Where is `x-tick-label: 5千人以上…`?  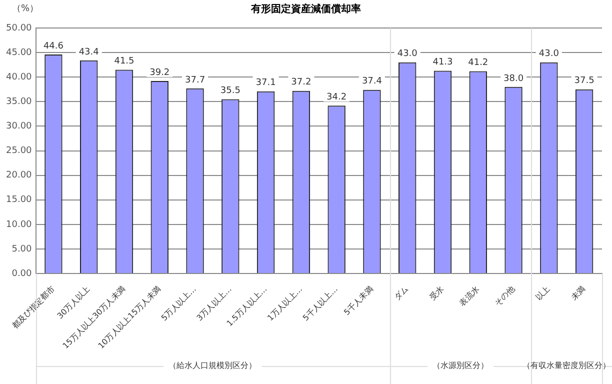 x-tick-label: 5千人以上… is located at coordinates (320, 303).